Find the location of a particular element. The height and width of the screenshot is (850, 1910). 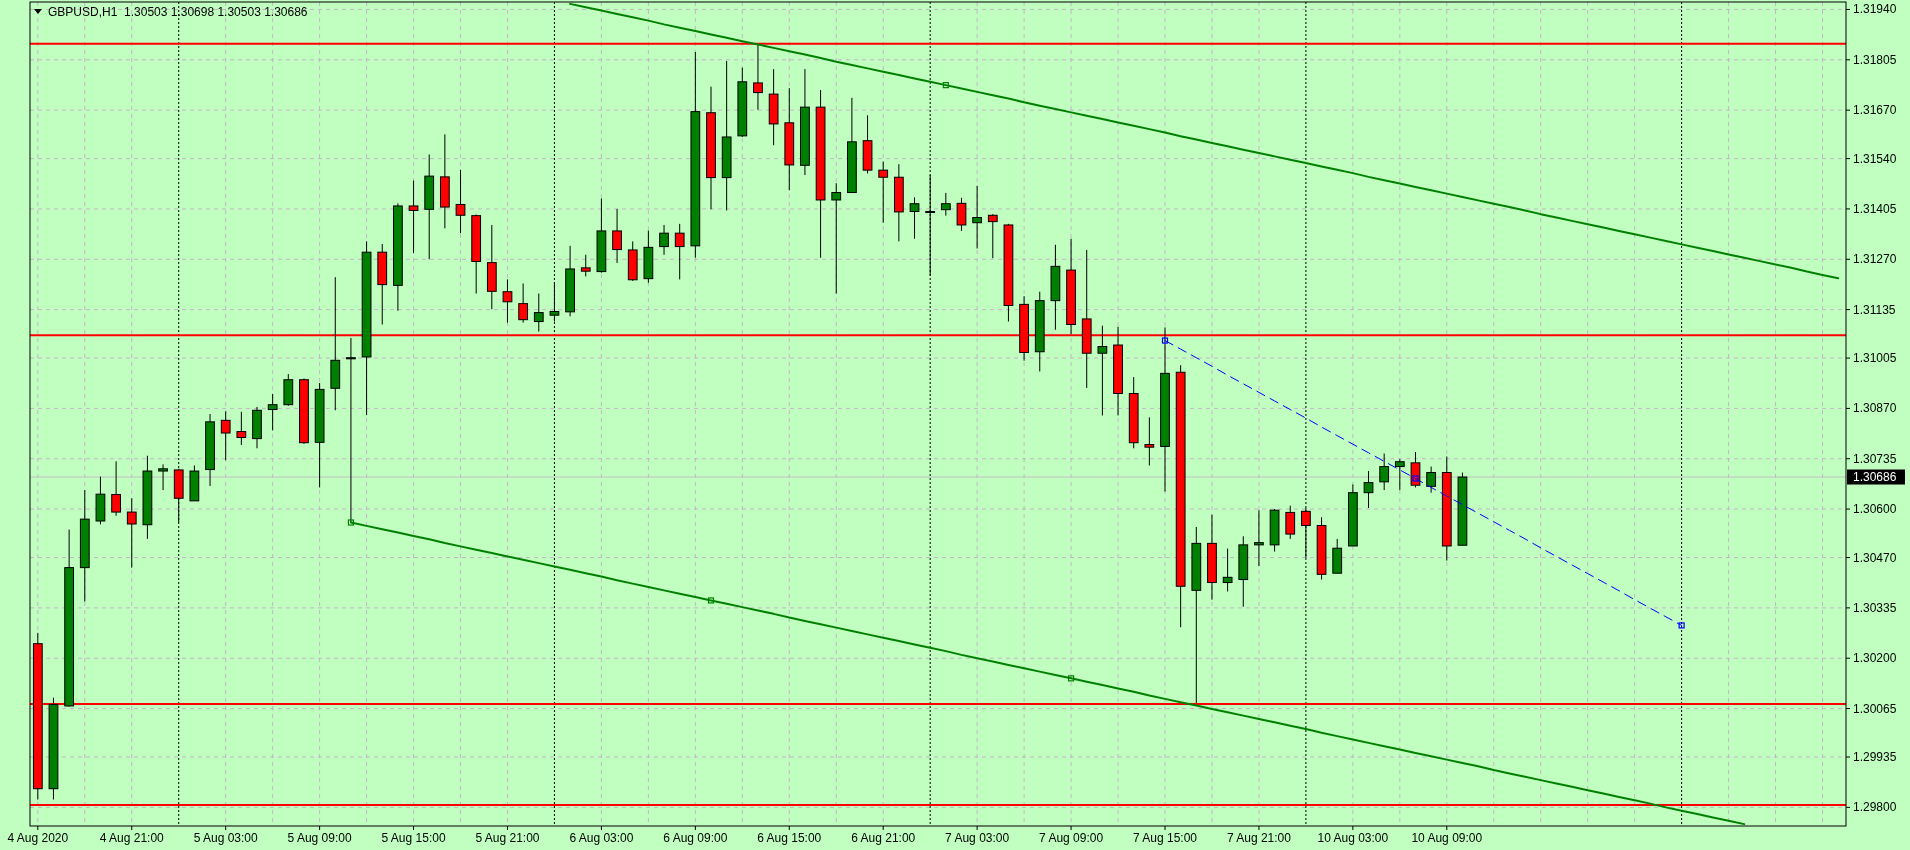

y-tick-label: 1.30870 is located at coordinates (1875, 408).